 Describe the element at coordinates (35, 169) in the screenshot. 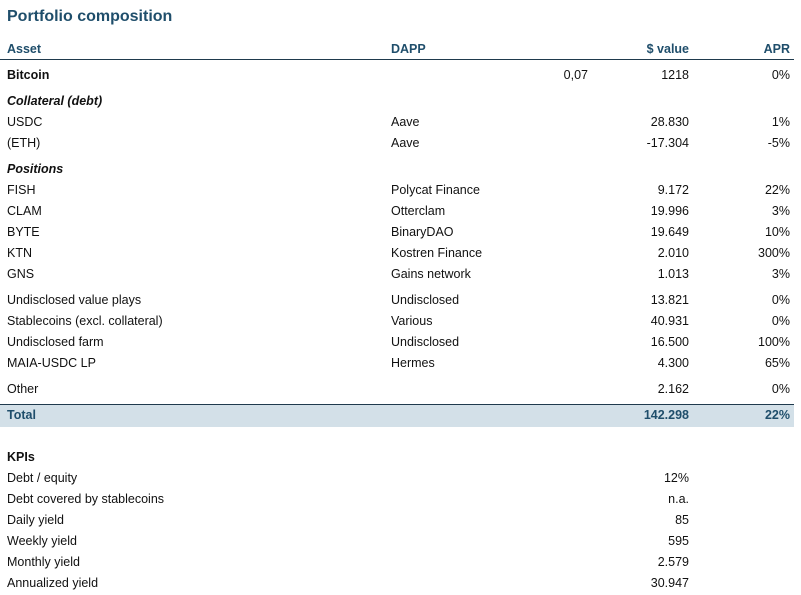

I see `positions-section-title: Positions` at that location.